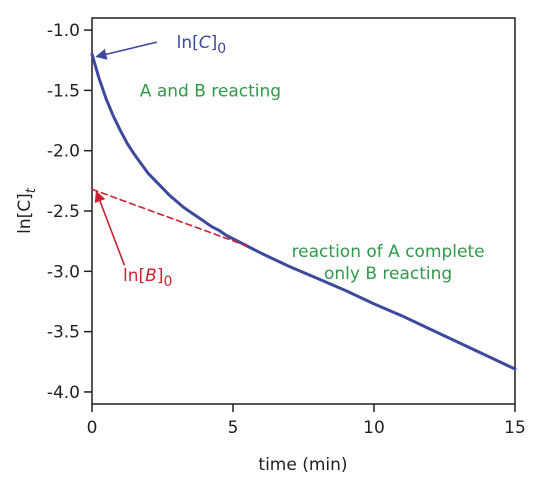 The image size is (550, 487). I want to click on annotation-label-italic: B, so click(151, 276).